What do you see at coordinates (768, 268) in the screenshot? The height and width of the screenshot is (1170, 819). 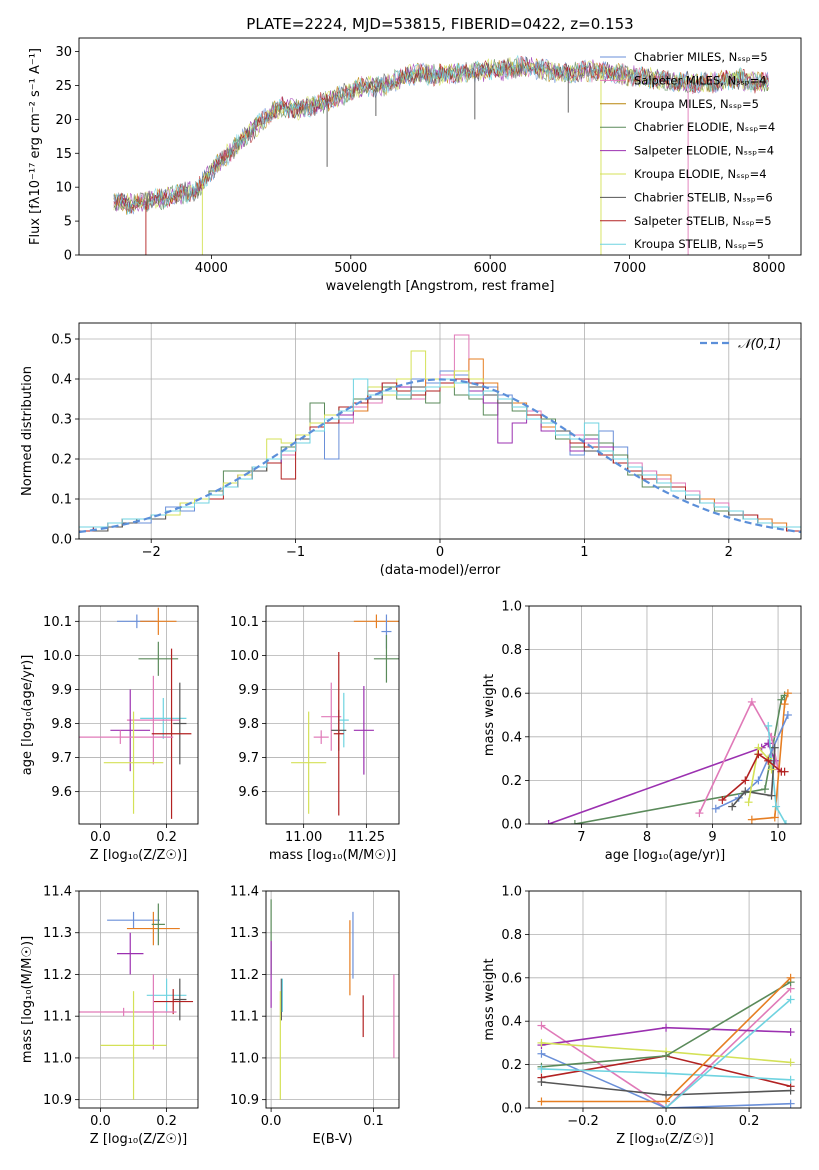 I see `x-tick-label: 8000` at bounding box center [768, 268].